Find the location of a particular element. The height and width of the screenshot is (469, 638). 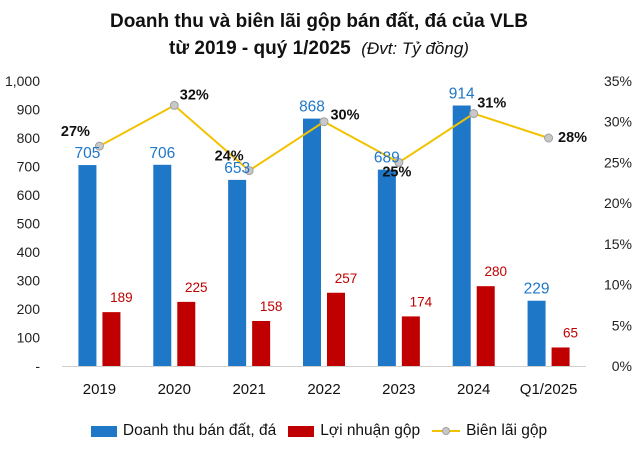

legend-label-revenue: Doanh thu bán đất, đá is located at coordinates (199, 430).